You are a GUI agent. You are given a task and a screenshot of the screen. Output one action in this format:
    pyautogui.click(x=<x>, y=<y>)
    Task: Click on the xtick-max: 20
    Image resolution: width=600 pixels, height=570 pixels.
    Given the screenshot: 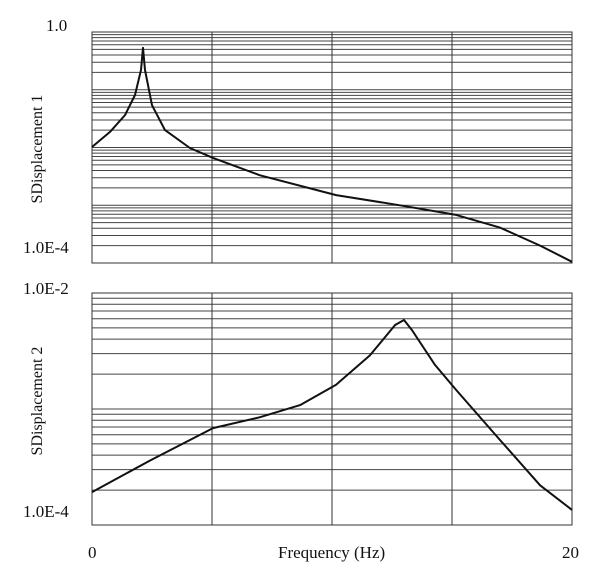 What is the action you would take?
    pyautogui.click(x=570, y=552)
    